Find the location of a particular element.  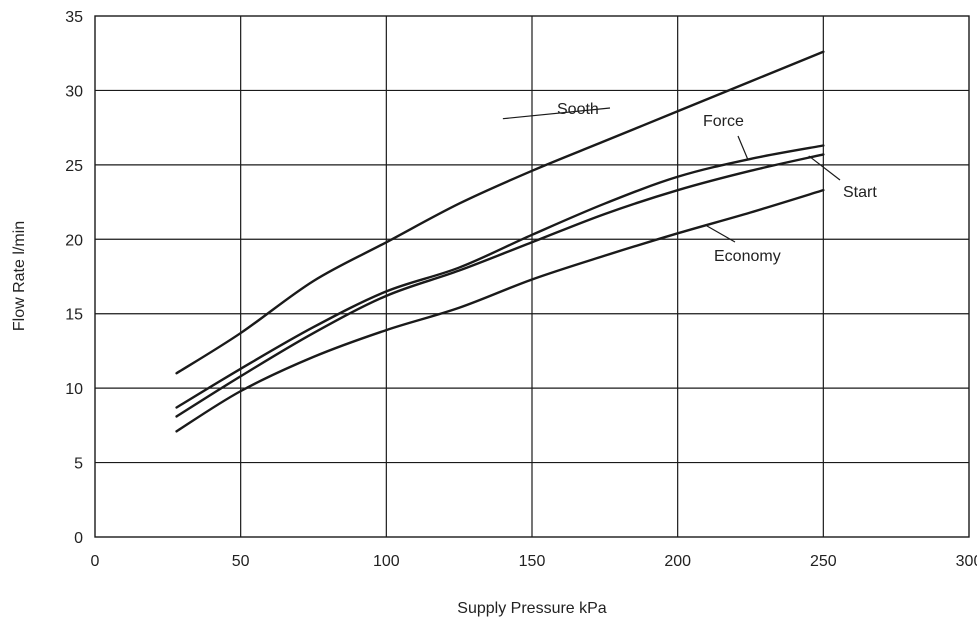

y-tick-label: 35 is located at coordinates (74, 17).